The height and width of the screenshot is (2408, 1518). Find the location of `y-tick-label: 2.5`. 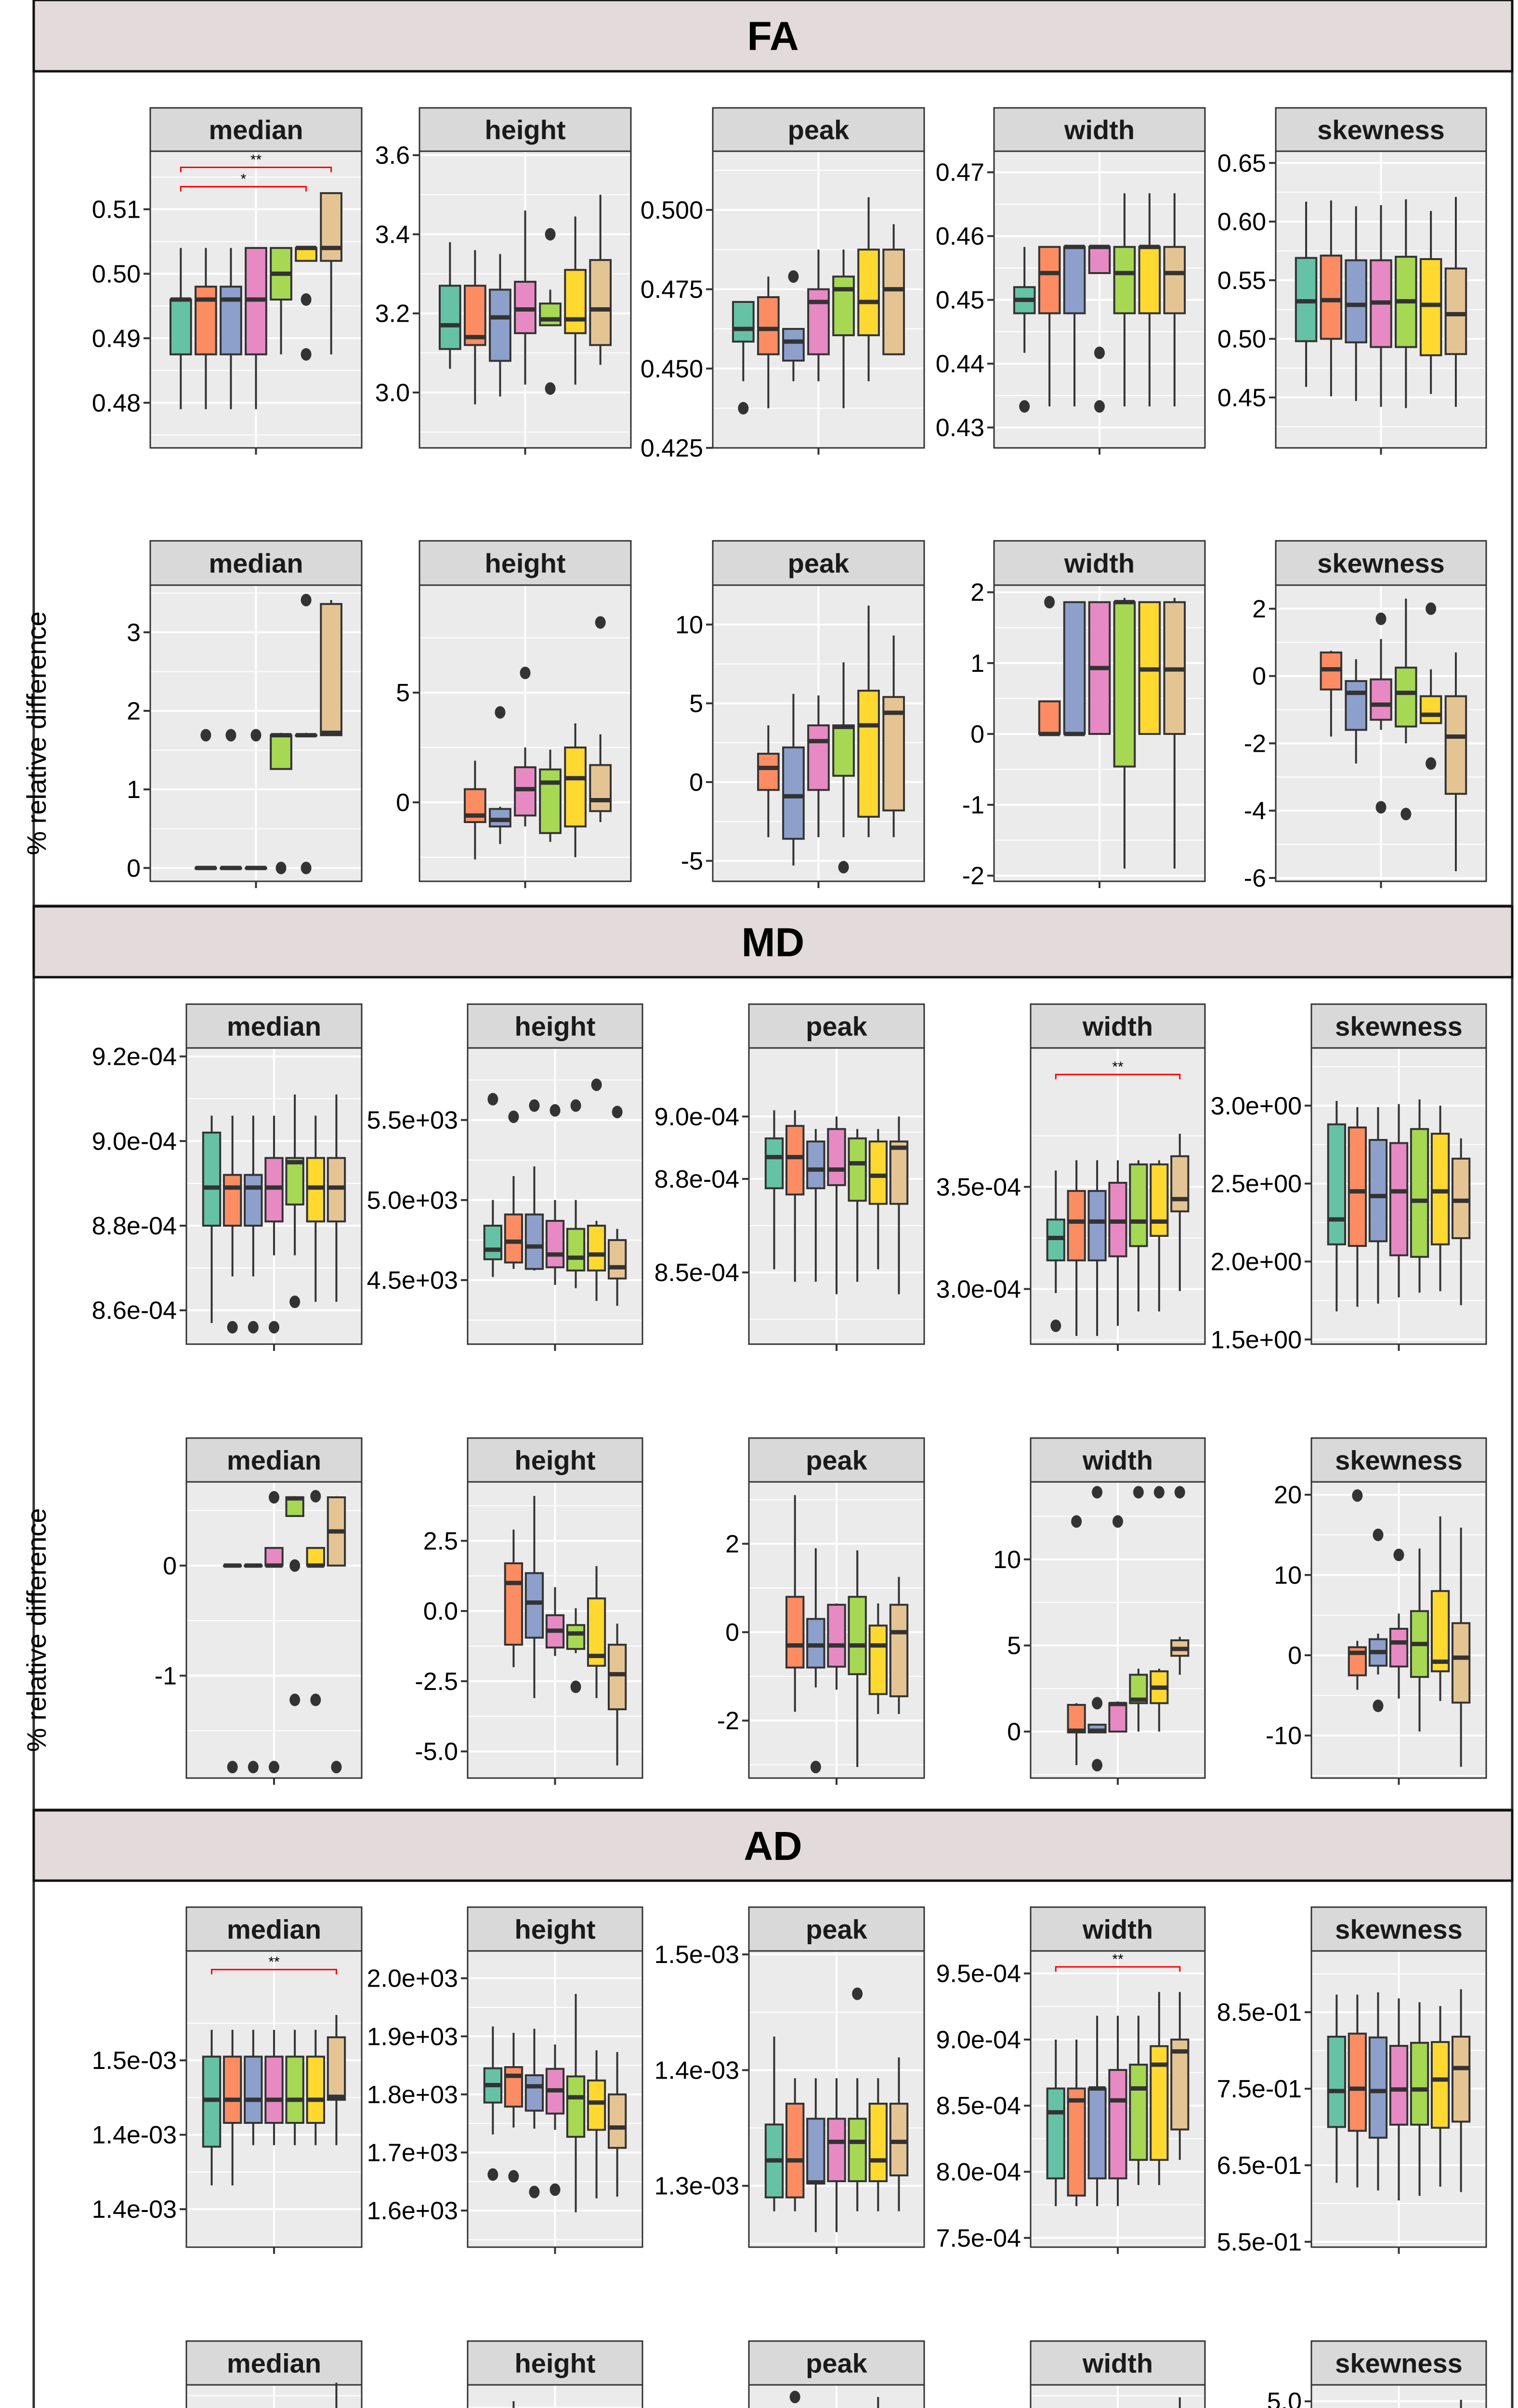

y-tick-label: 2.5 is located at coordinates (440, 1541).